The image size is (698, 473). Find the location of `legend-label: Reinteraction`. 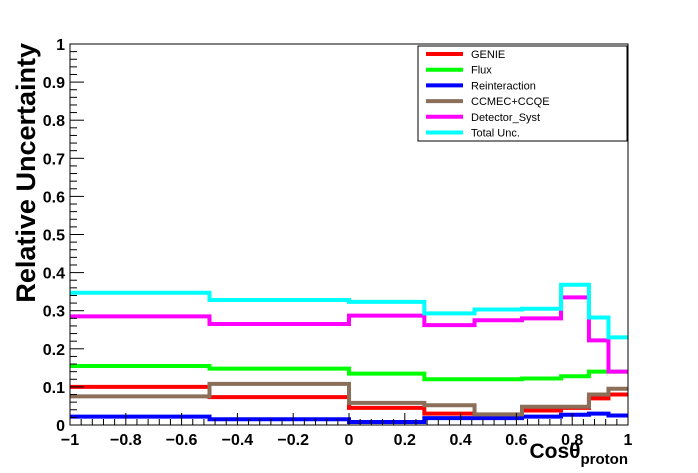

legend-label: Reinteraction is located at coordinates (503, 86).